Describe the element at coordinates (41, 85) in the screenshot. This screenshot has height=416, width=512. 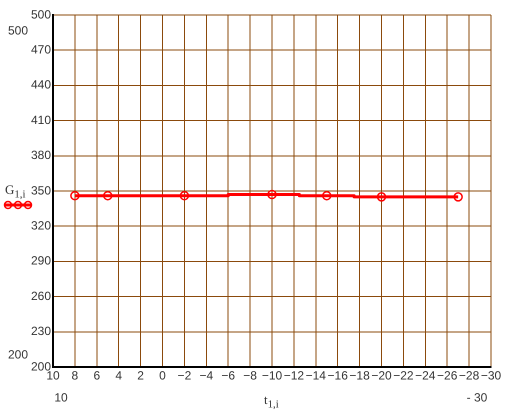
I see `y-tick-label: 440` at that location.